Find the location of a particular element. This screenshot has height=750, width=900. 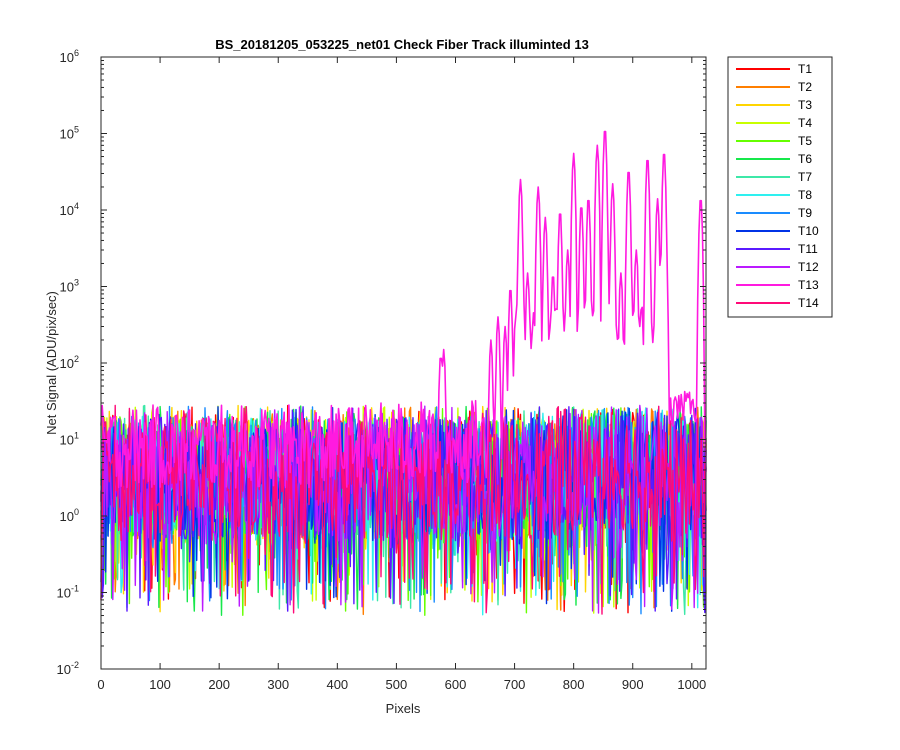

y-tick-label: 10² is located at coordinates (69, 362).